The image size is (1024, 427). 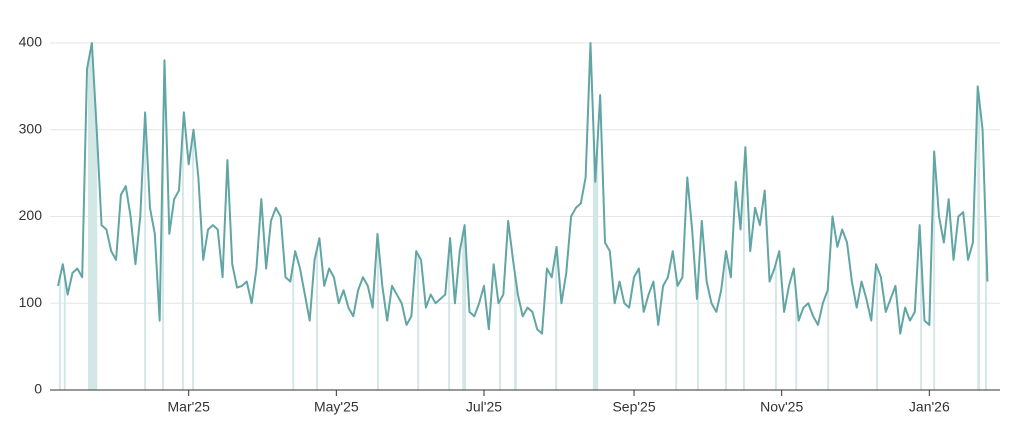 I want to click on x-tick-label: Jul'25, so click(x=484, y=407).